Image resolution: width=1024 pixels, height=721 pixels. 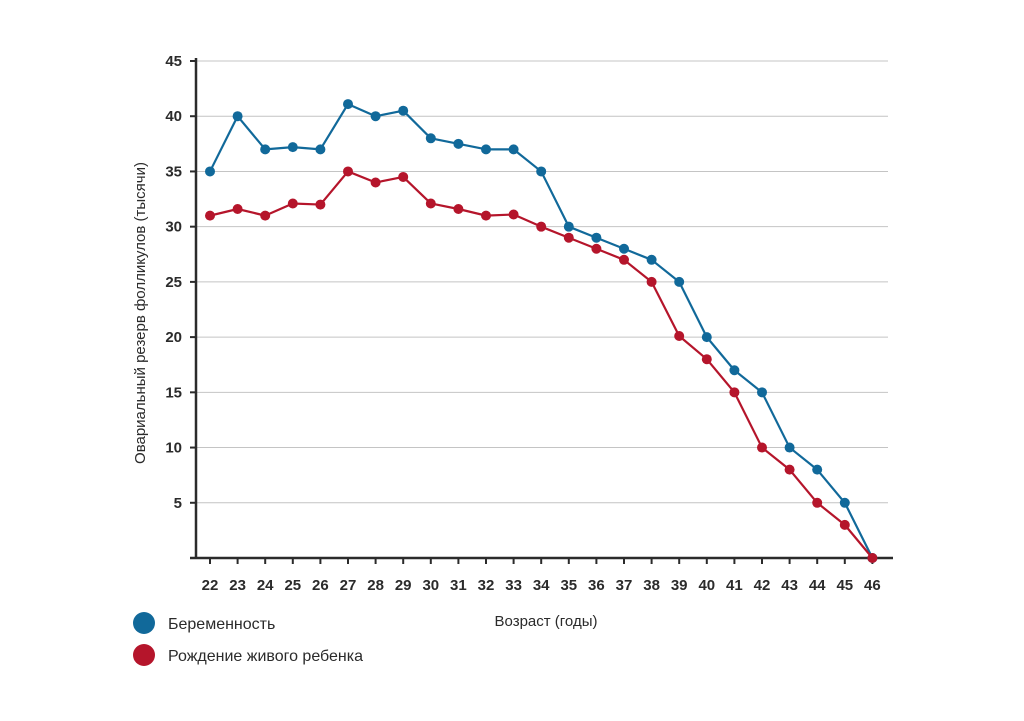 I want to click on legend-item-series-1: Рождение живого ребенка, so click(x=248, y=655).